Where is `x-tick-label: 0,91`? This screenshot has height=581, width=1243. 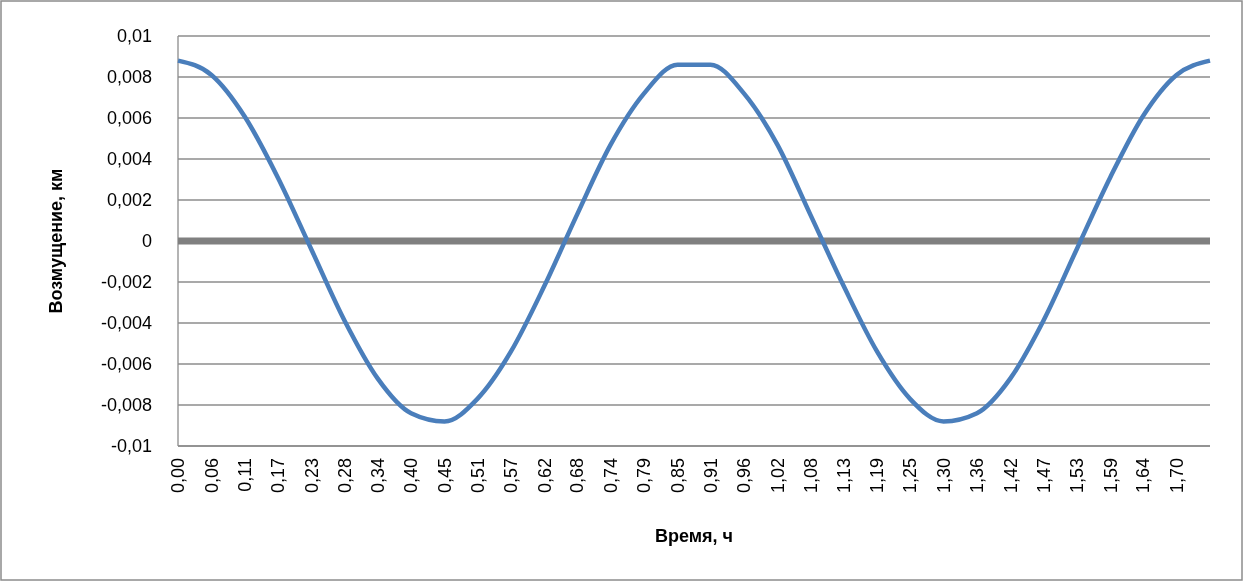 x-tick-label: 0,91 is located at coordinates (710, 476).